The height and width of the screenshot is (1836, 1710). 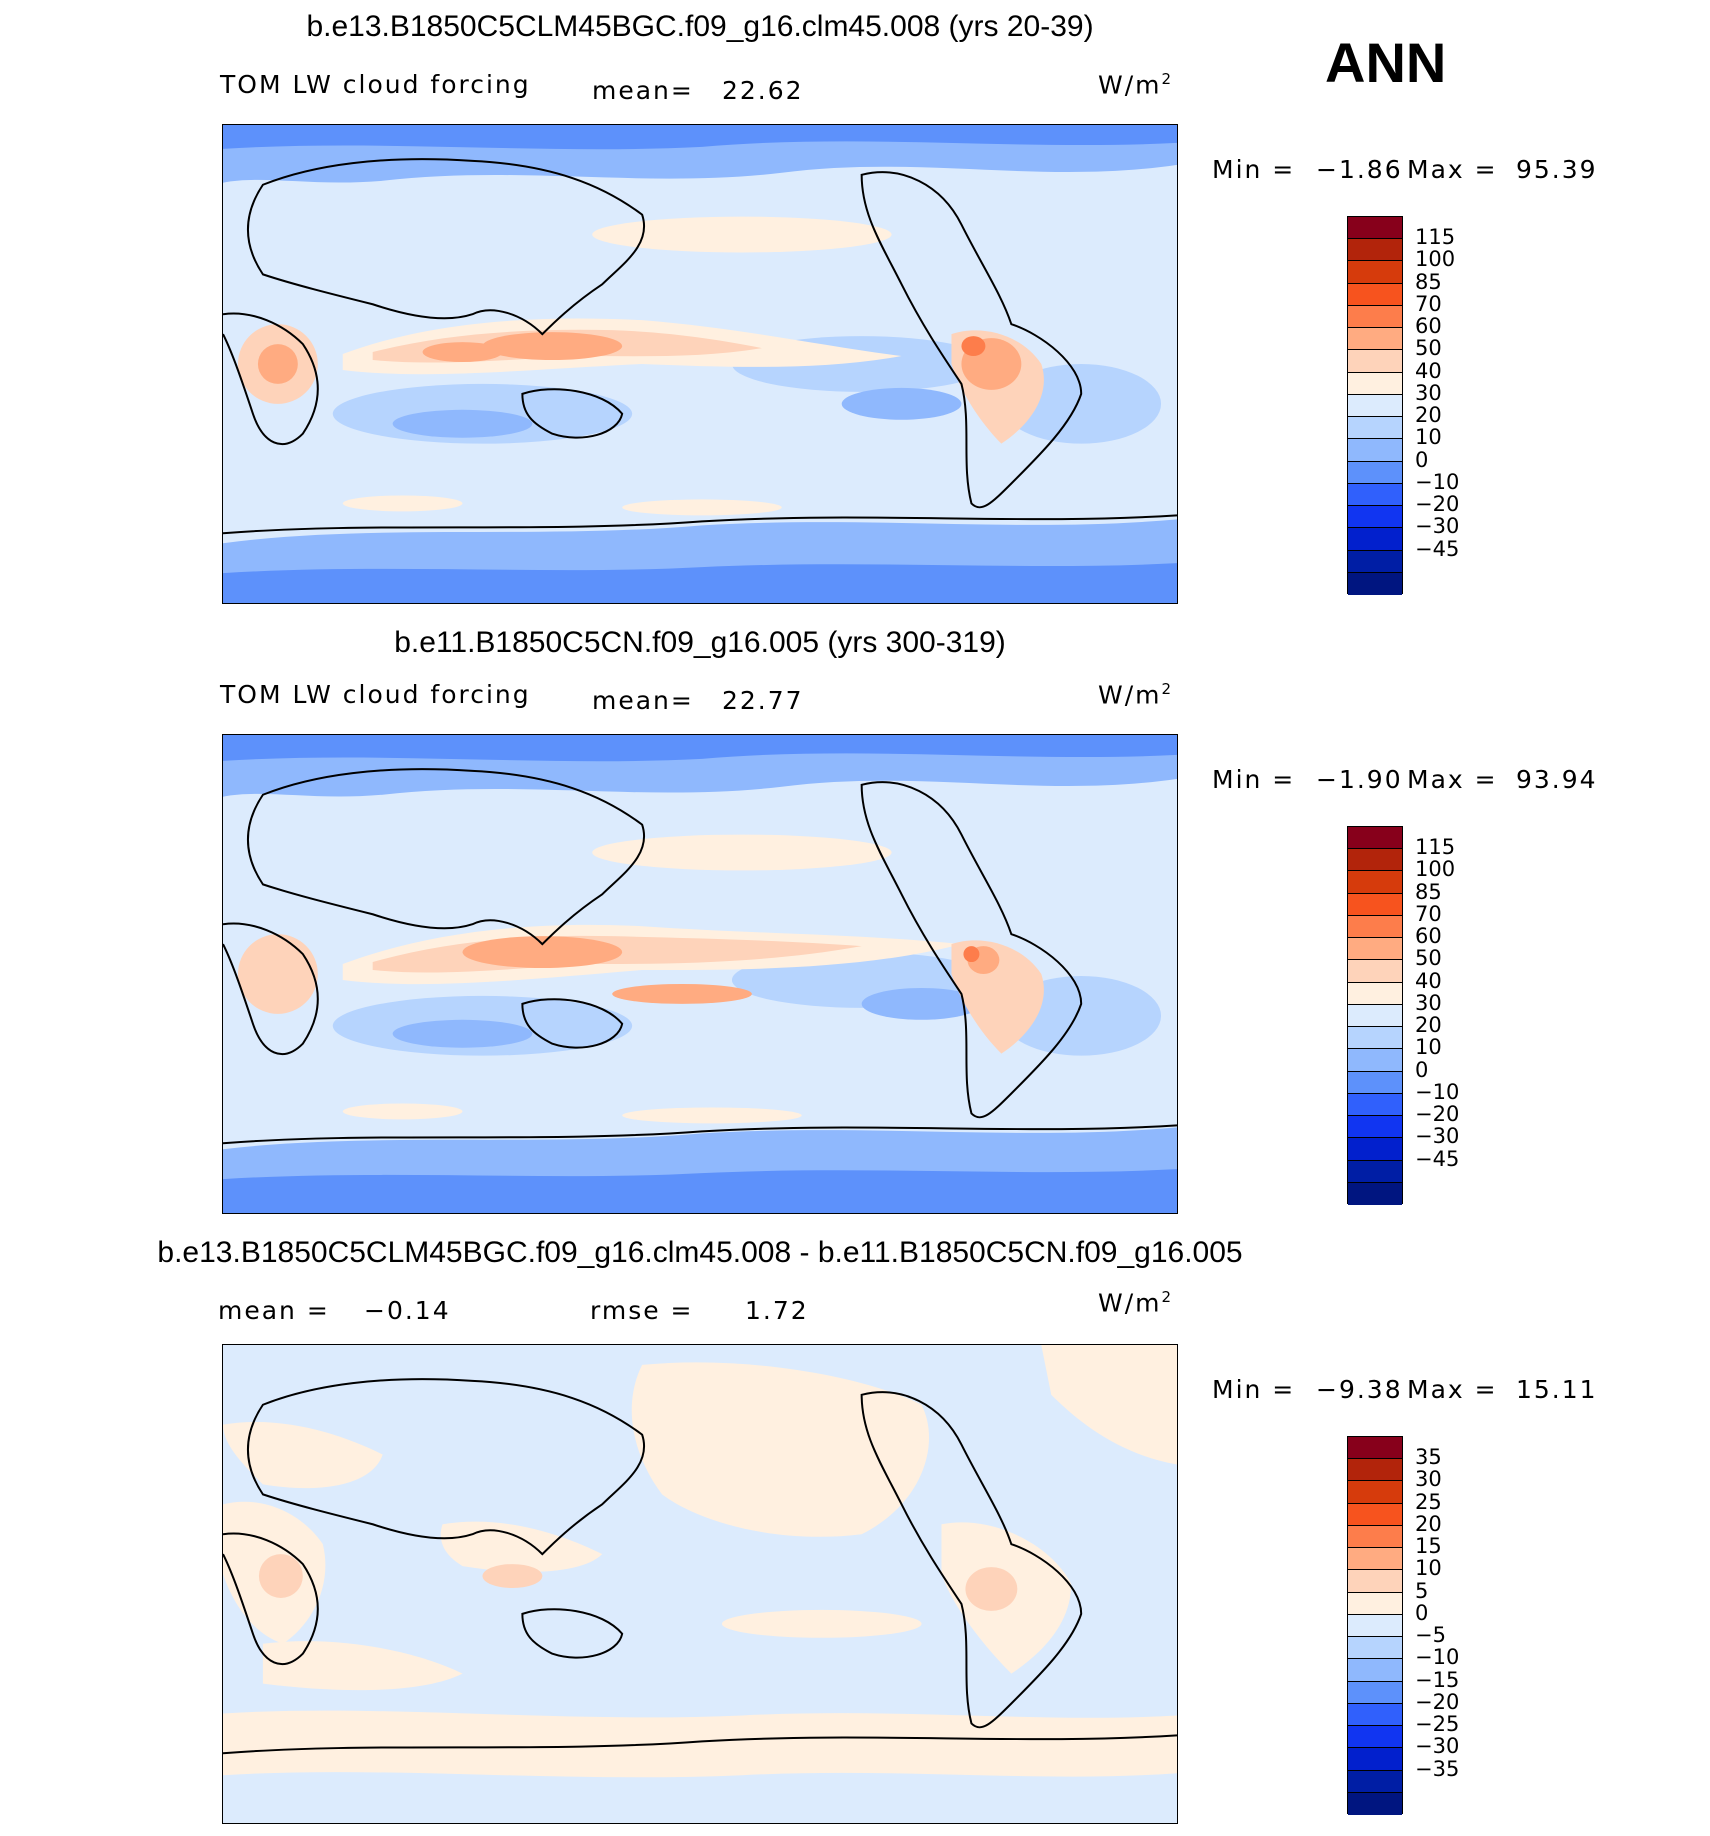 I want to click on panel-1-variable-label: TOM LW cloud forcing, so click(x=375, y=84).